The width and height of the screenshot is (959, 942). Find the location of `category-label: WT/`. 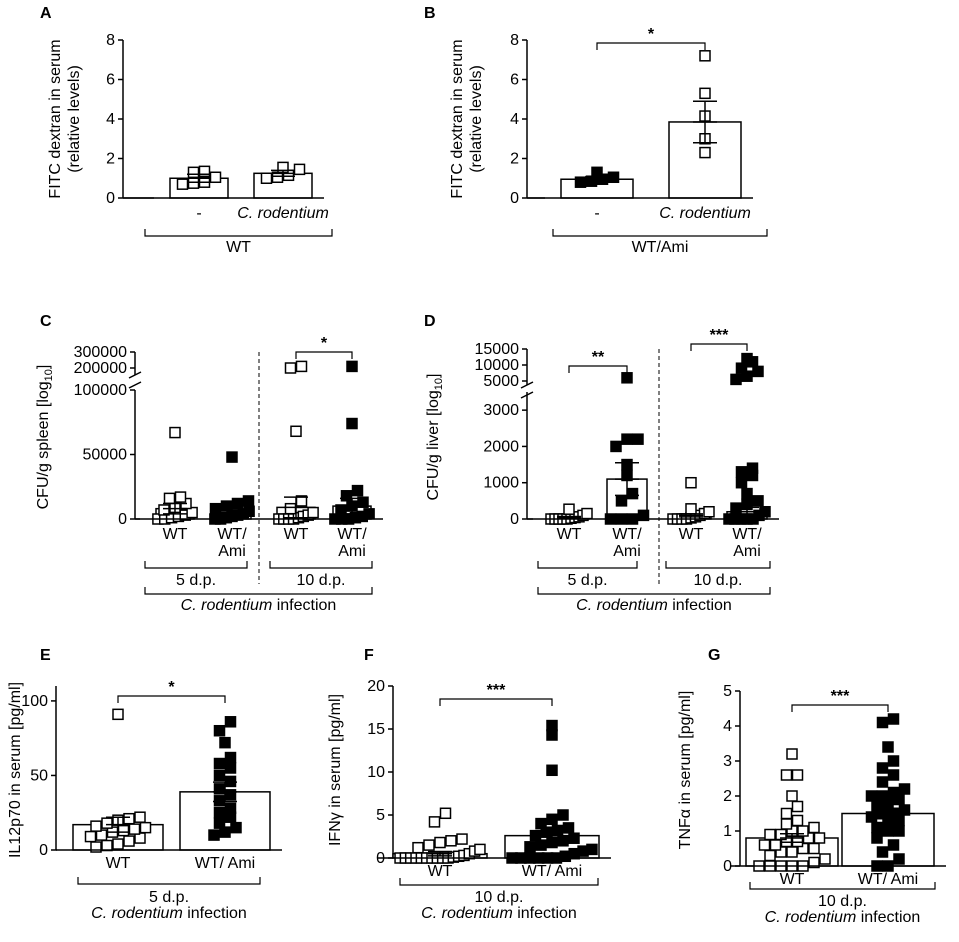

category-label: WT/ is located at coordinates (352, 534).